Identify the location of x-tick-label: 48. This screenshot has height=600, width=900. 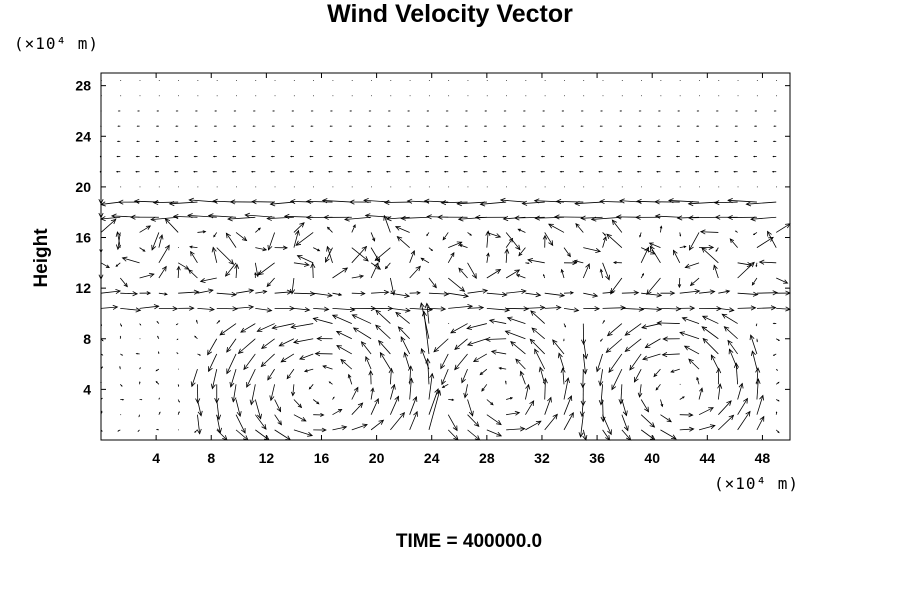
(763, 458).